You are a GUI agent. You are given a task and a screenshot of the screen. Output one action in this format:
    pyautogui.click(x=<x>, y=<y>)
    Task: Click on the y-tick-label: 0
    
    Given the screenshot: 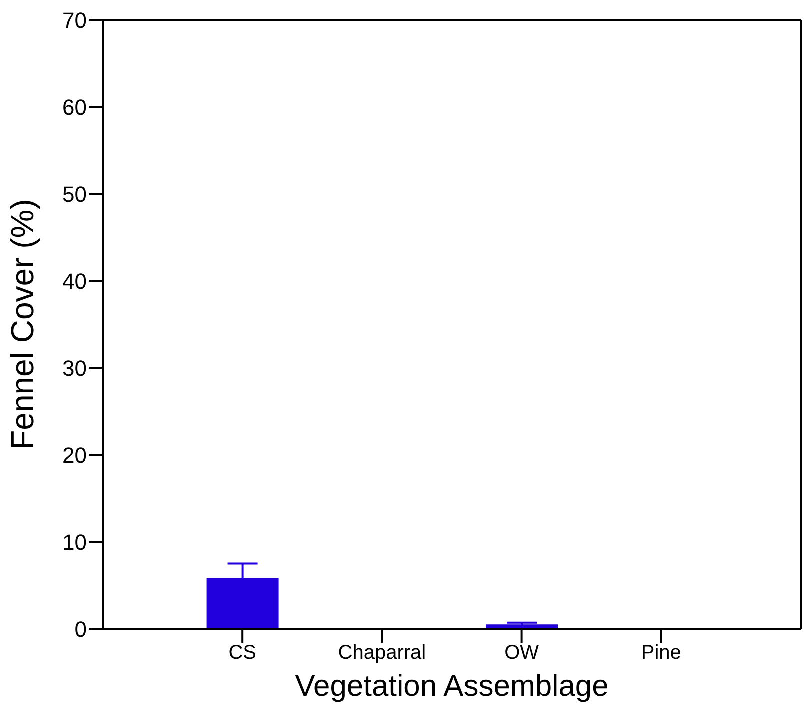 What is the action you would take?
    pyautogui.click(x=80, y=629)
    